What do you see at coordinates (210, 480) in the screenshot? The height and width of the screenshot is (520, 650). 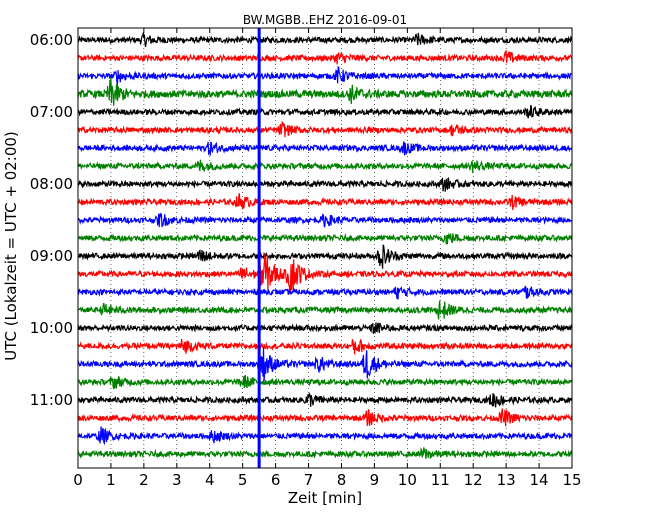 I see `x-tick-label: 4` at bounding box center [210, 480].